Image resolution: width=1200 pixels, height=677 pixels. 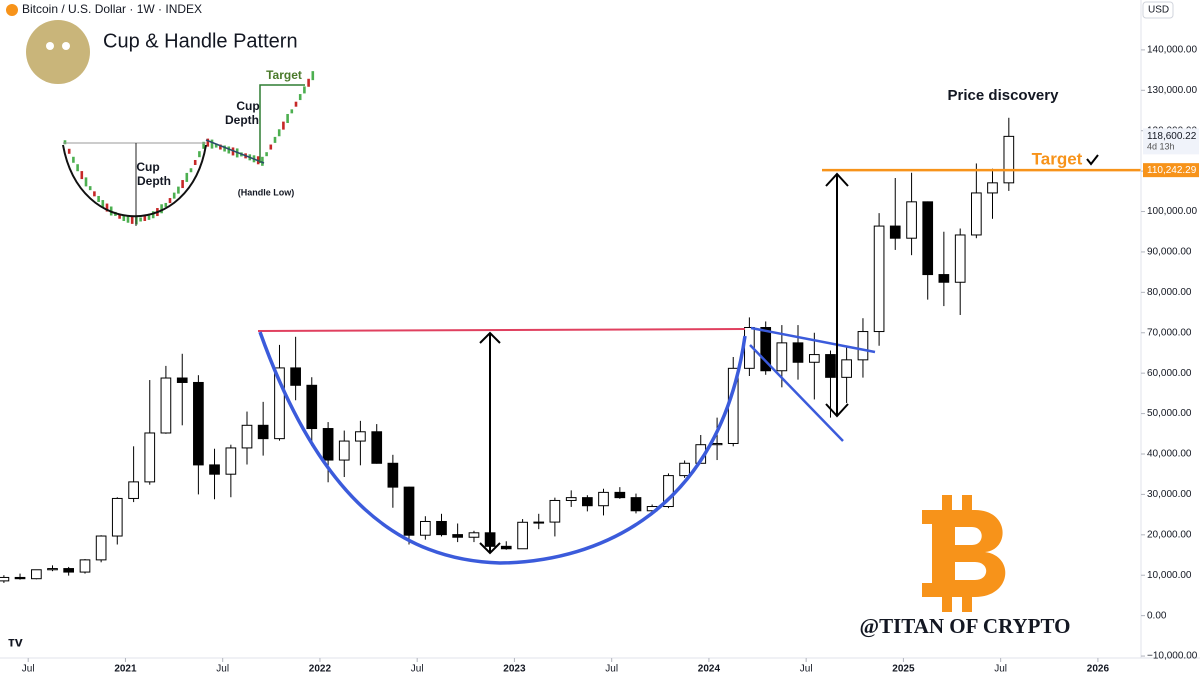 I want to click on cup-curve, so click(x=502, y=448).